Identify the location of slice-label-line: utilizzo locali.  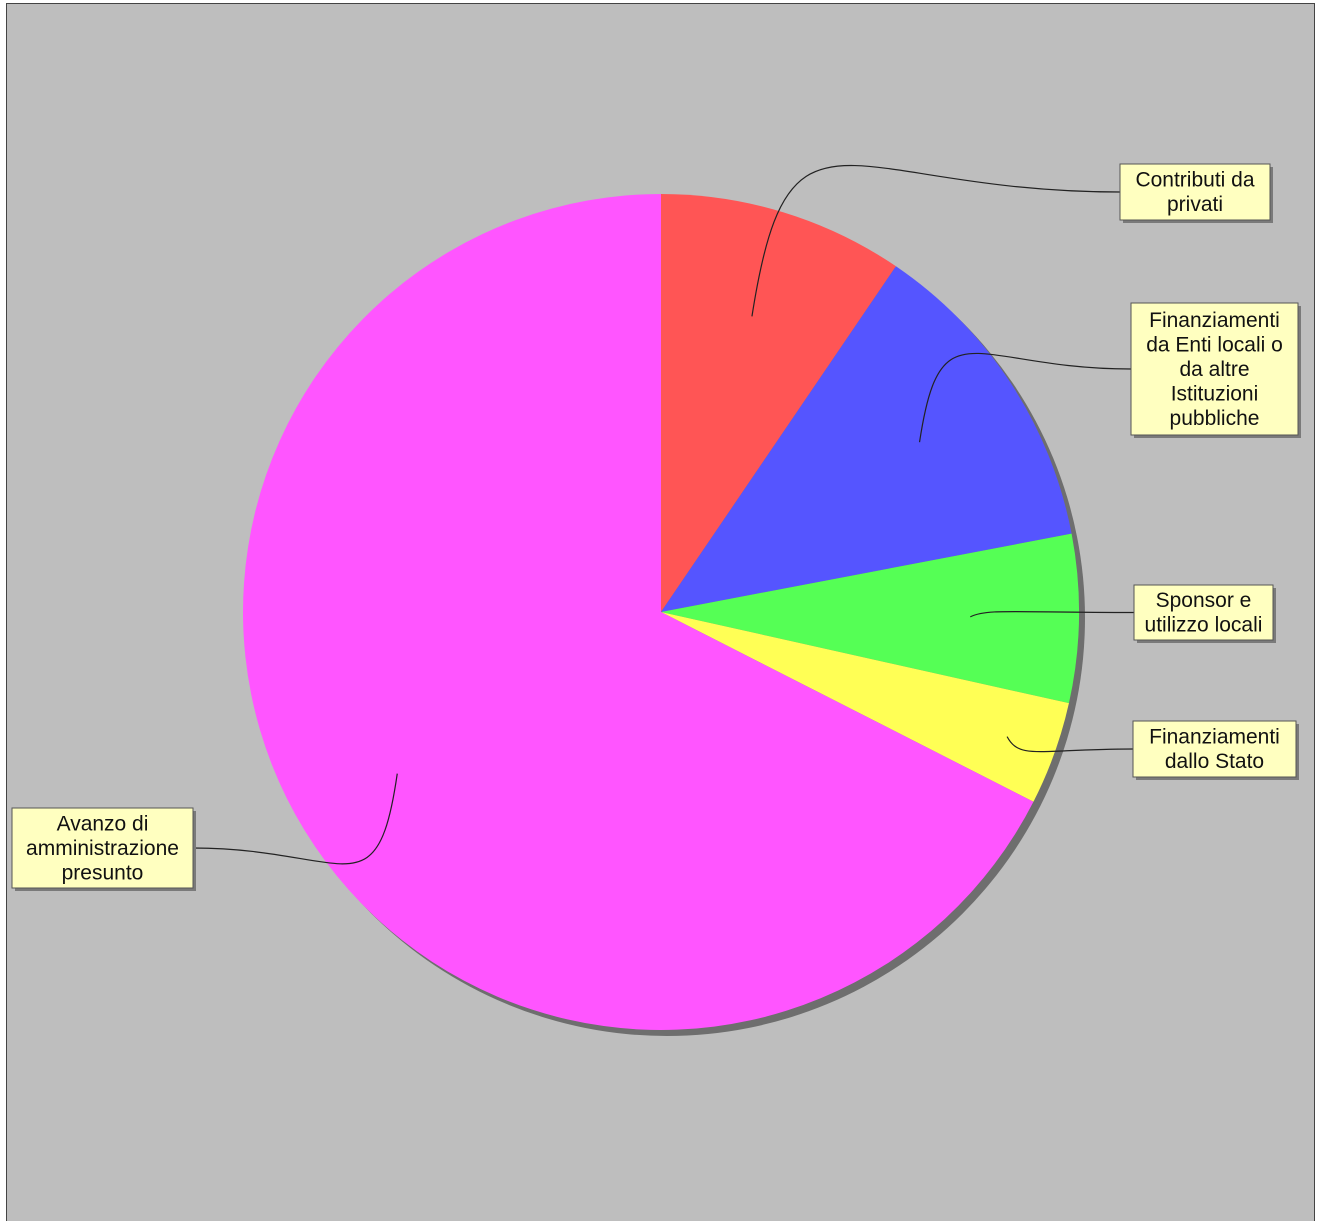
(1204, 625).